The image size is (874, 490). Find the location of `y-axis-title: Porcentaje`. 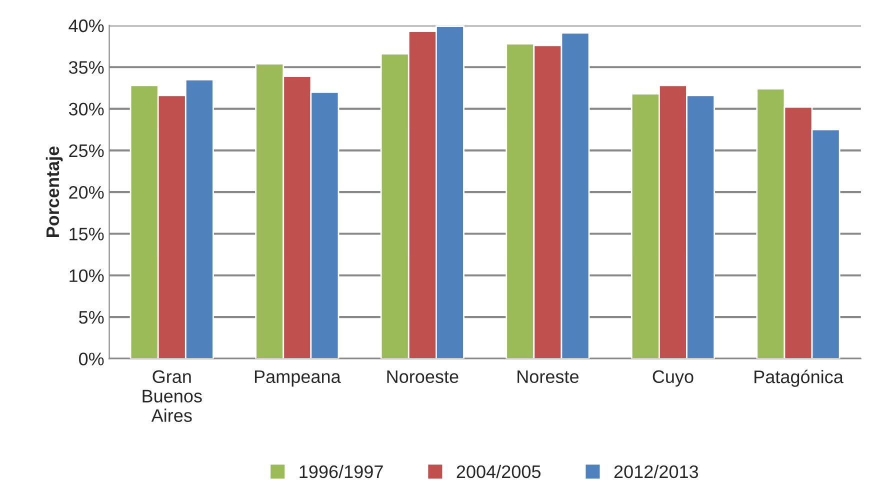

y-axis-title: Porcentaje is located at coordinates (54, 192).